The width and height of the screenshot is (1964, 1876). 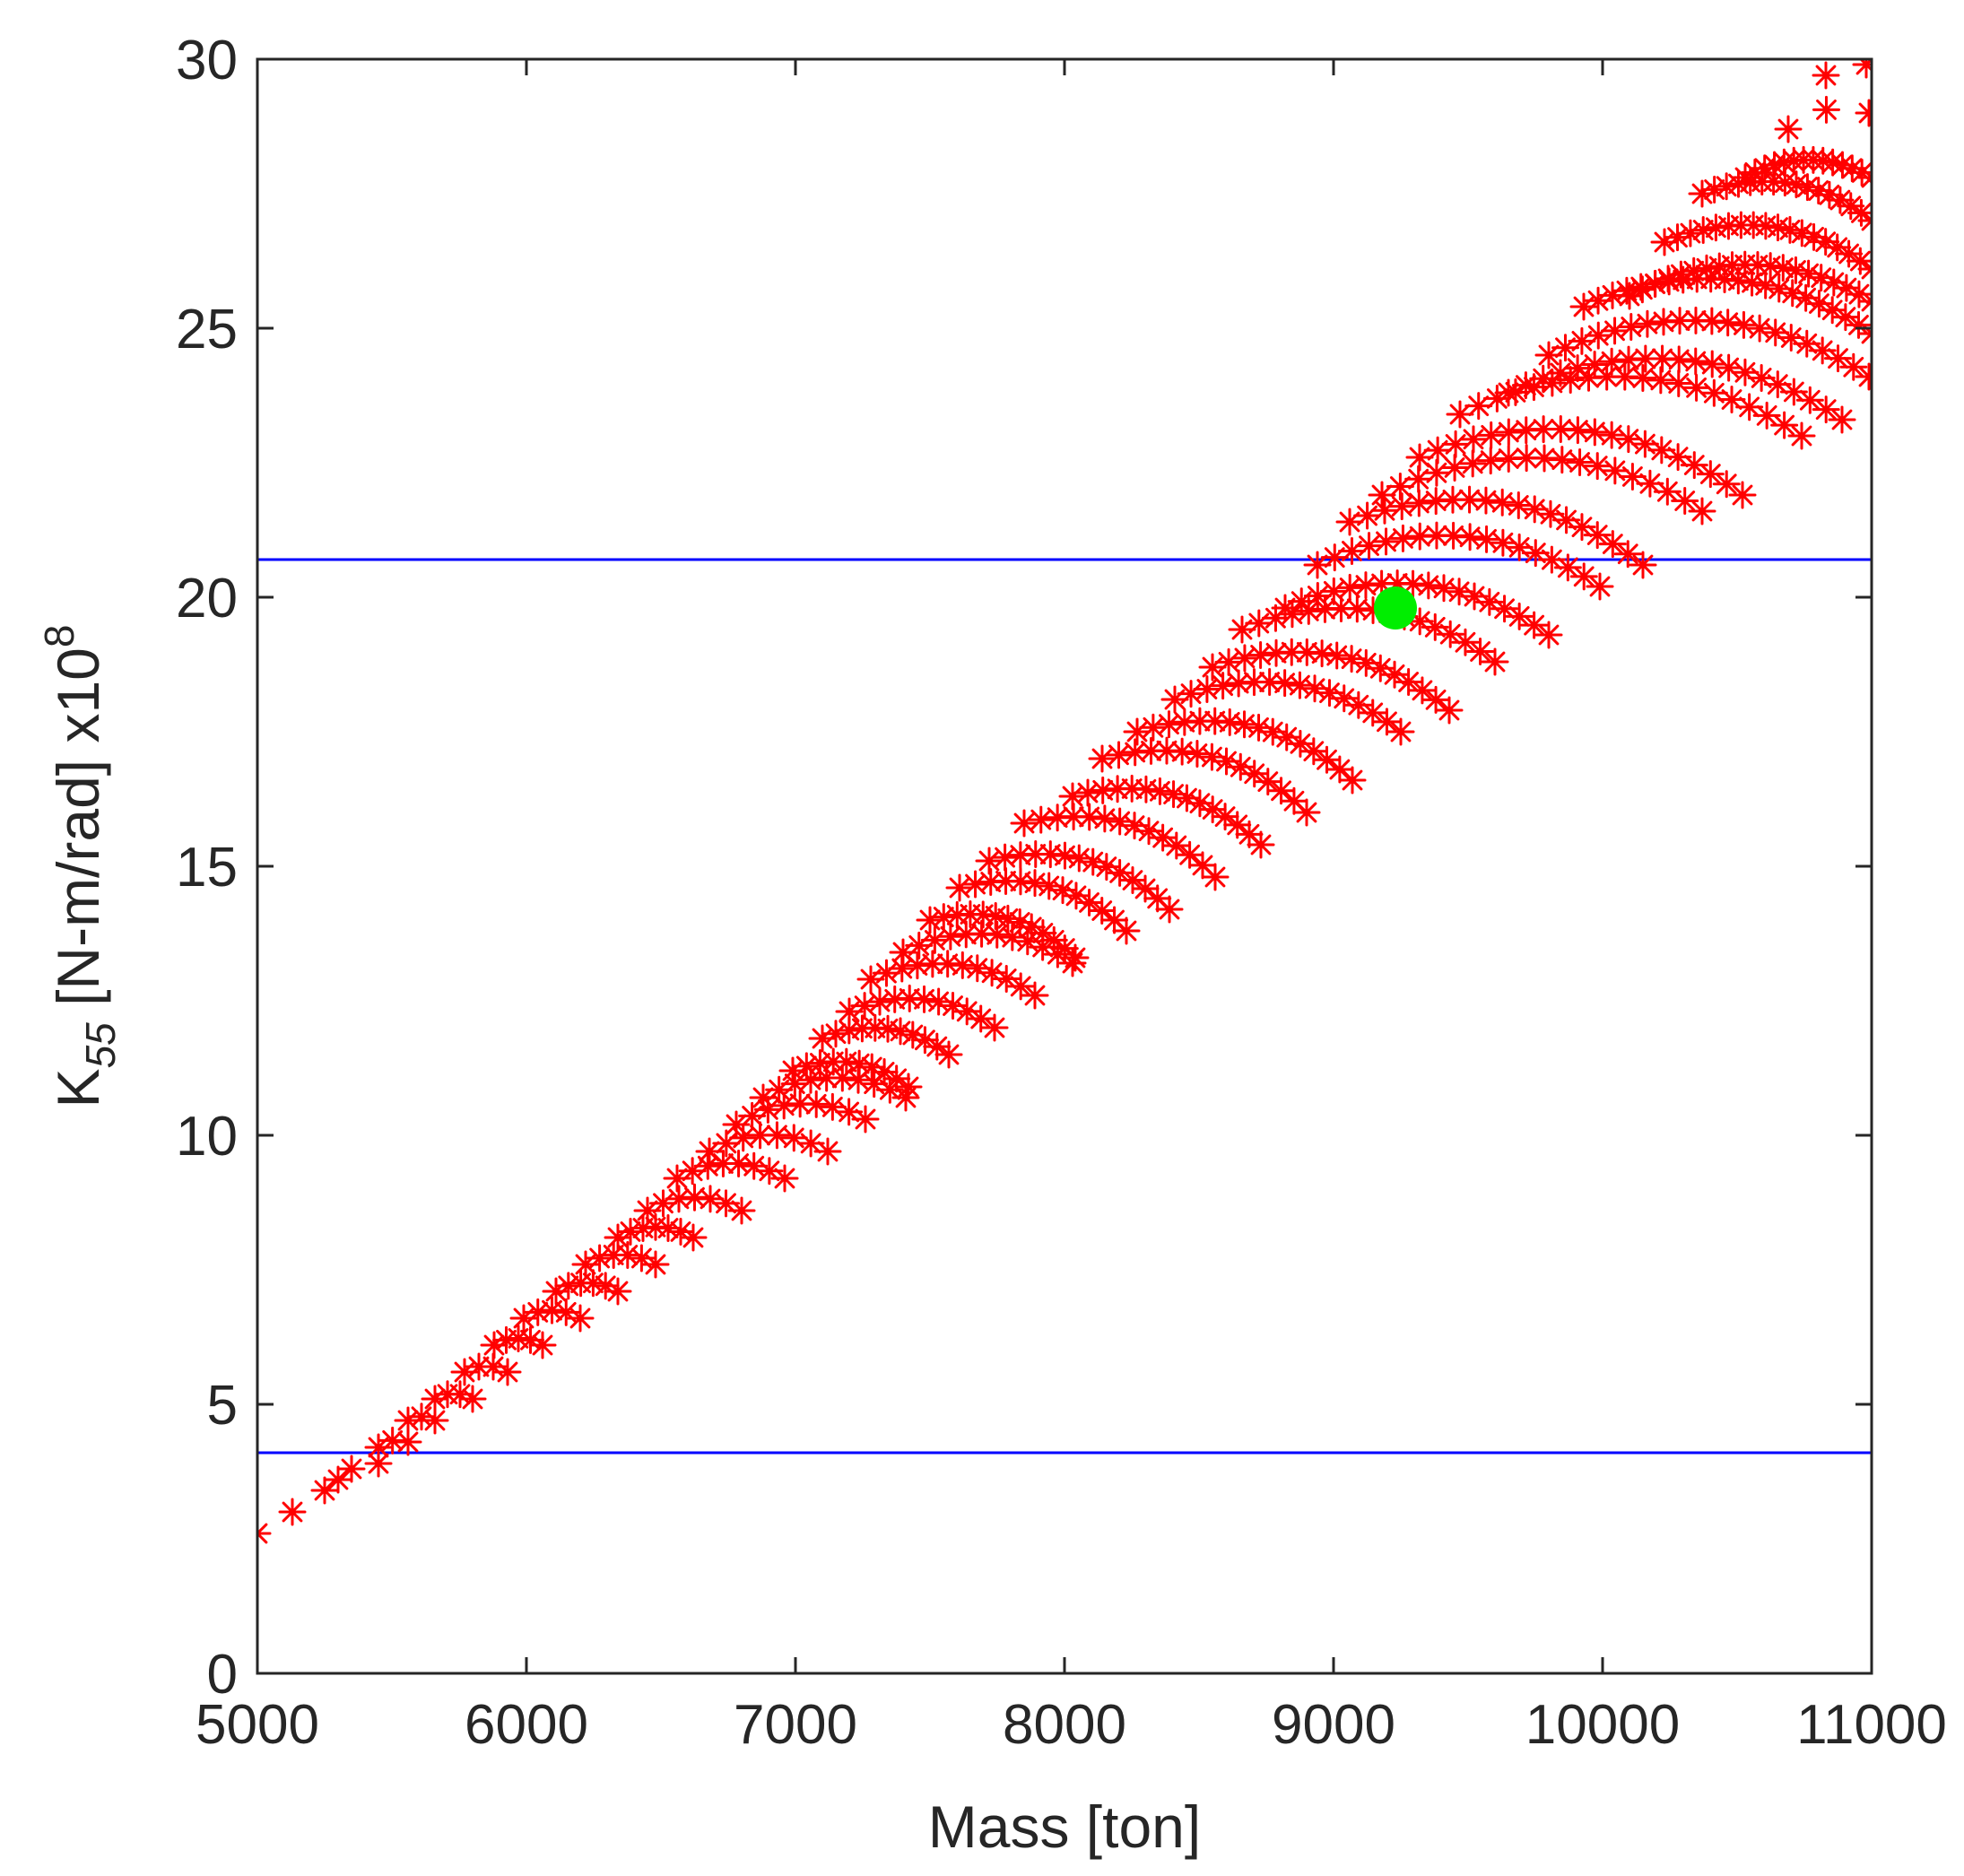 I want to click on y-tick-label: 25, so click(x=207, y=329).